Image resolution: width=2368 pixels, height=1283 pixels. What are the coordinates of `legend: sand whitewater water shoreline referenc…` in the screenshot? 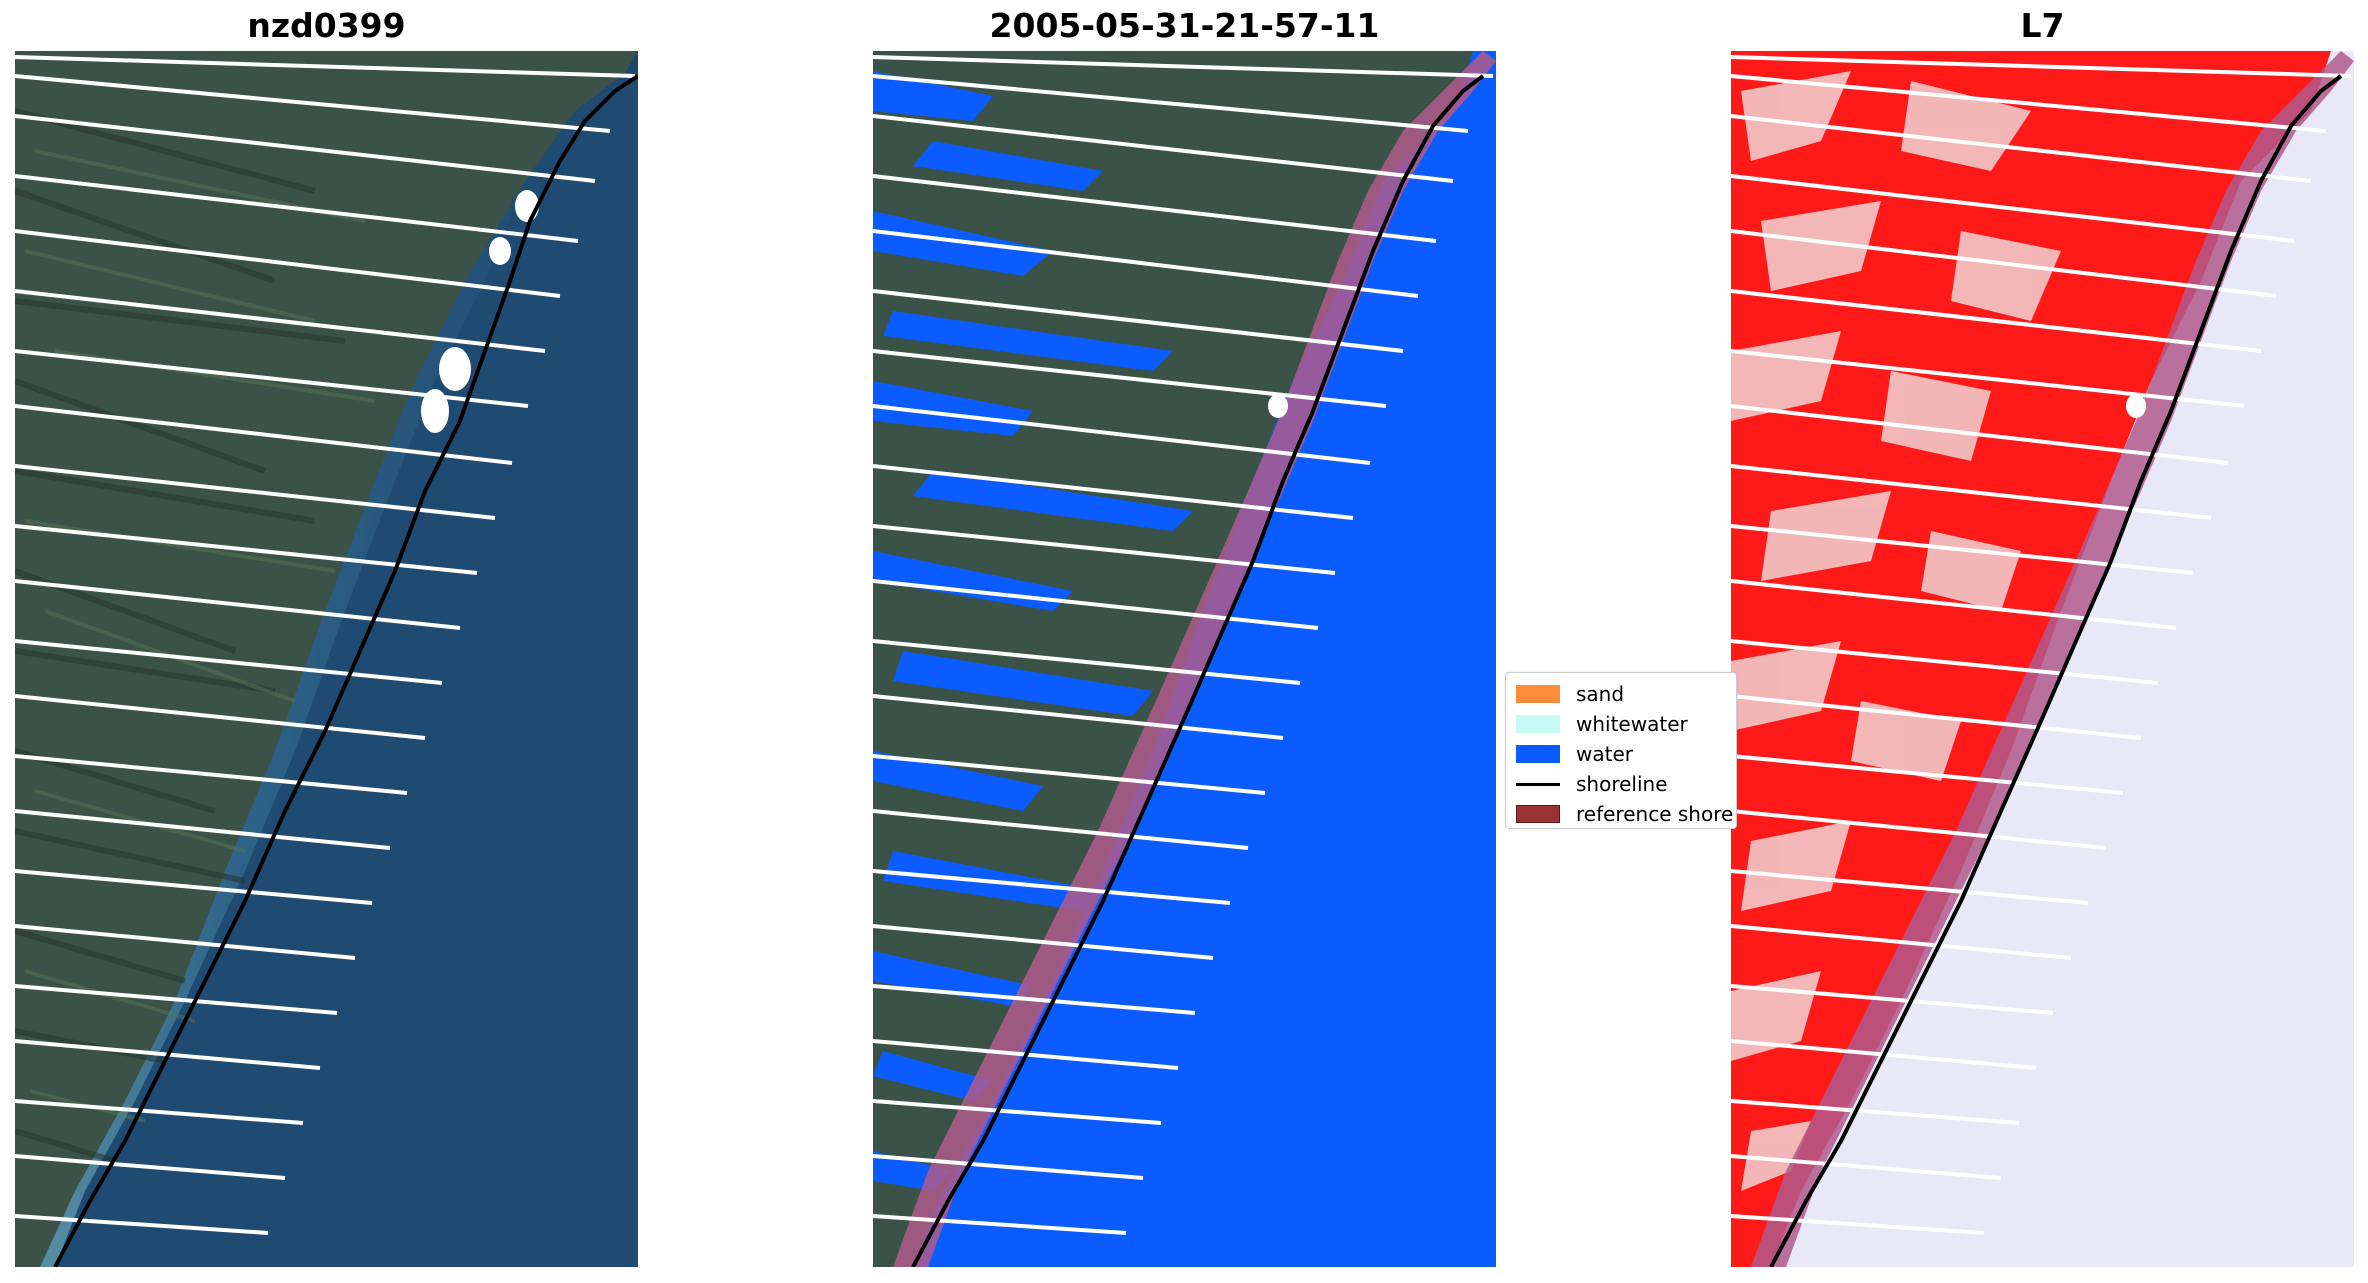 It's located at (1621, 750).